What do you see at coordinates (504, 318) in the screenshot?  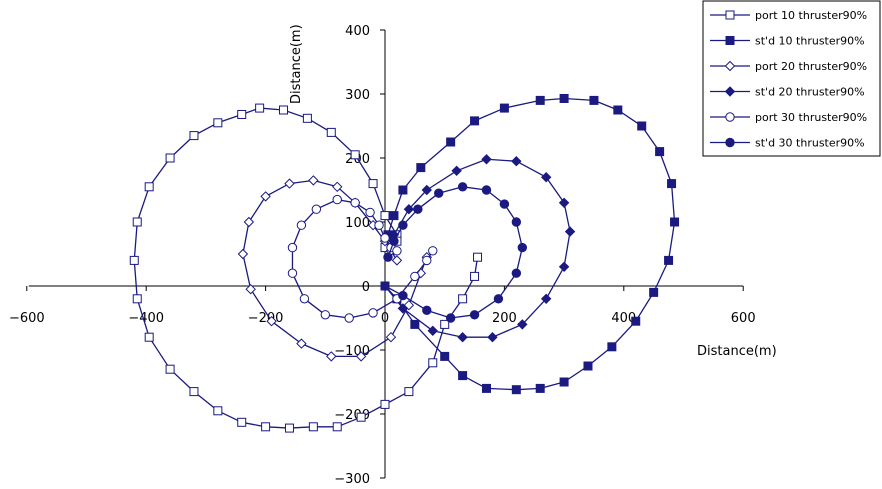 I see `x-tick-label: 200` at bounding box center [504, 318].